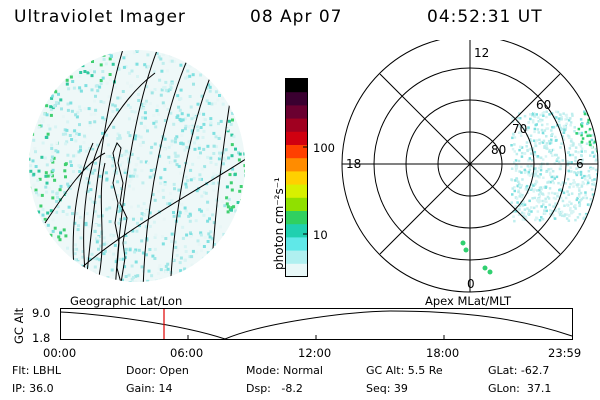 The width and height of the screenshot is (600, 400). Describe the element at coordinates (320, 235) in the screenshot. I see `colorbar-tick-10: 10` at that location.